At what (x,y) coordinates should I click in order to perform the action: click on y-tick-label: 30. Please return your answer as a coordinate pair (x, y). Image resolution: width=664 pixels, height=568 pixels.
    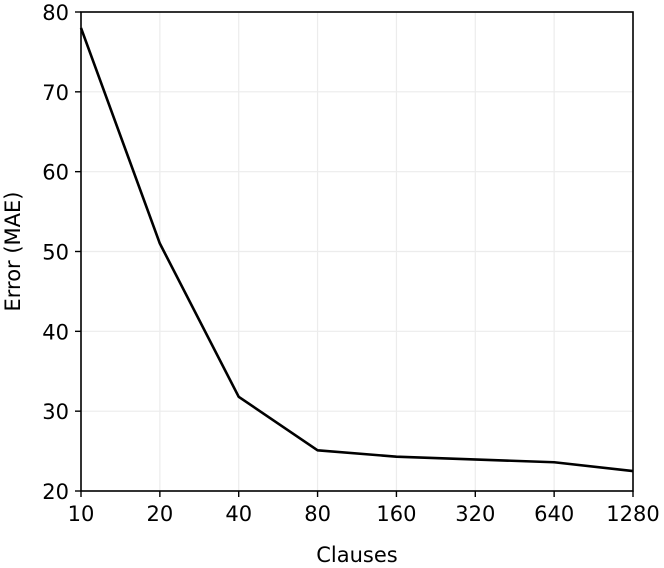
    Looking at the image, I should click on (55, 412).